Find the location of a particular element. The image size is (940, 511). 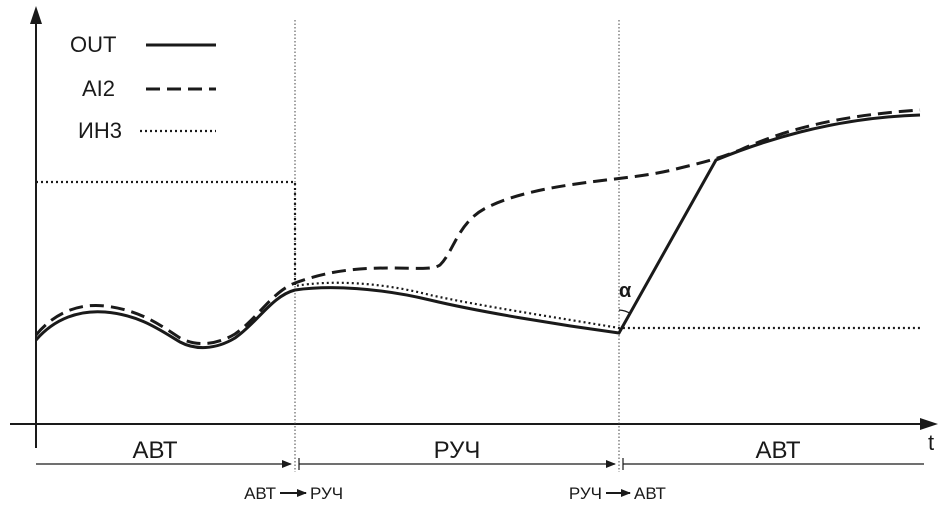

x-axis-label: t is located at coordinates (931, 442).